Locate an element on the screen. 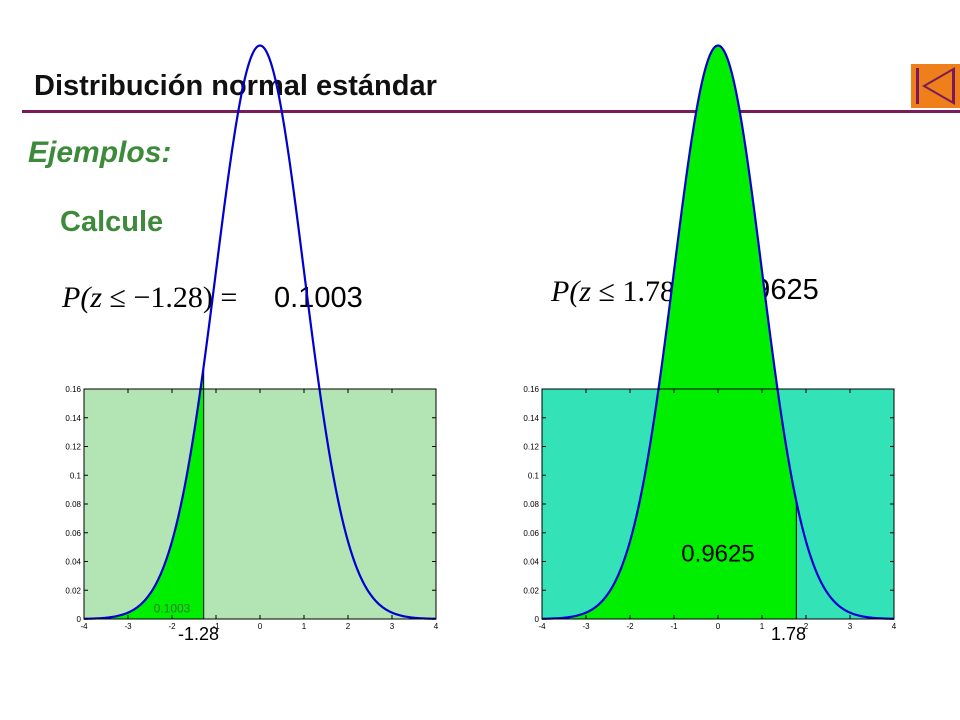 This screenshot has width=960, height=720. title-divider is located at coordinates (491, 111).